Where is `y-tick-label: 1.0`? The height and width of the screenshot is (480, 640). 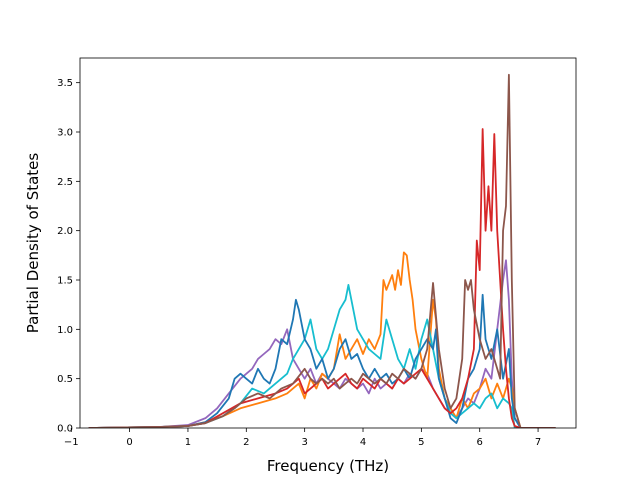 y-tick-label: 1.0 is located at coordinates (65, 330).